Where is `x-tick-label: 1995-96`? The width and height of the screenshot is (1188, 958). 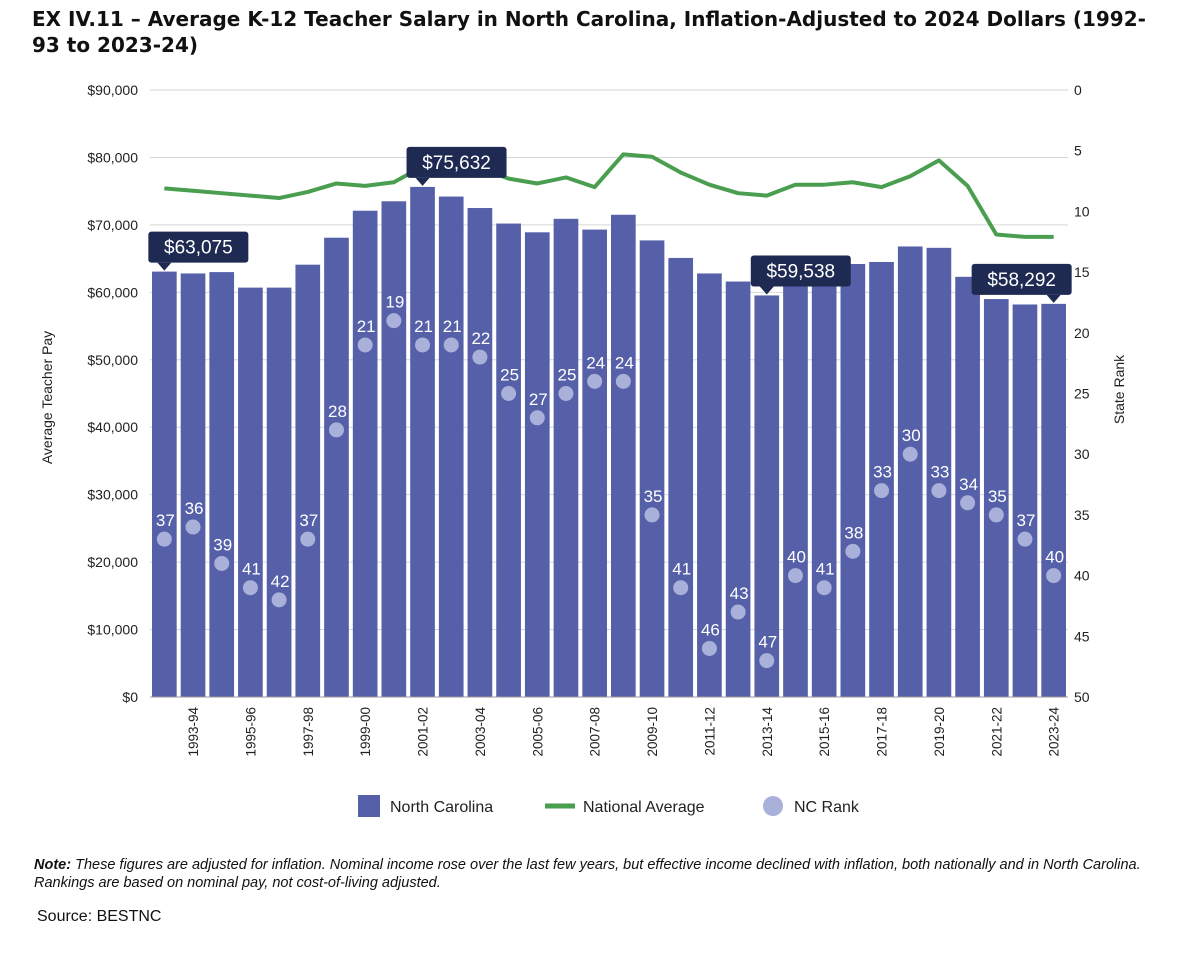
x-tick-label: 1995-96 is located at coordinates (250, 732).